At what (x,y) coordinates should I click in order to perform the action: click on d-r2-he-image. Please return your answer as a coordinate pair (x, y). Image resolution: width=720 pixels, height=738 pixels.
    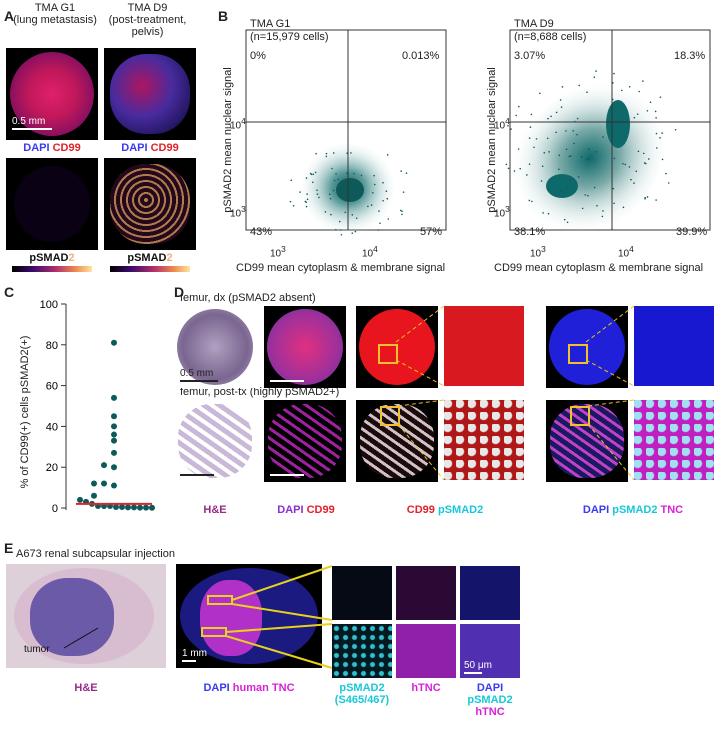
    Looking at the image, I should click on (215, 441).